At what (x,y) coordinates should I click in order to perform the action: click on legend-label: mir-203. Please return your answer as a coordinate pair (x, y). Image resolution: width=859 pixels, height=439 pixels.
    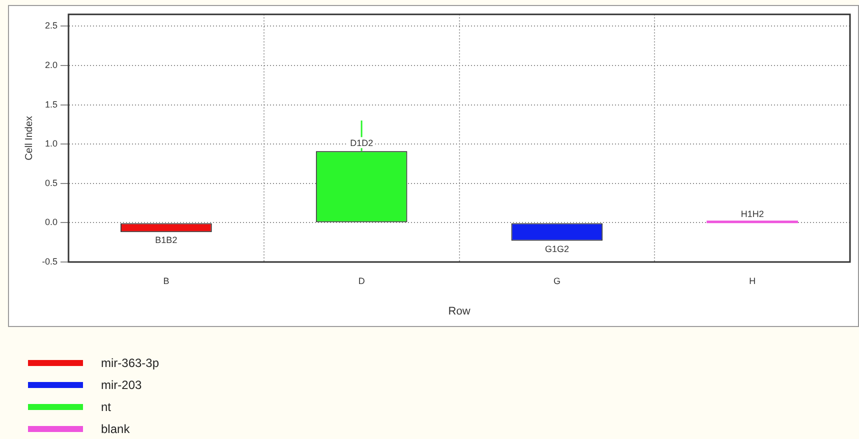
    Looking at the image, I should click on (121, 385).